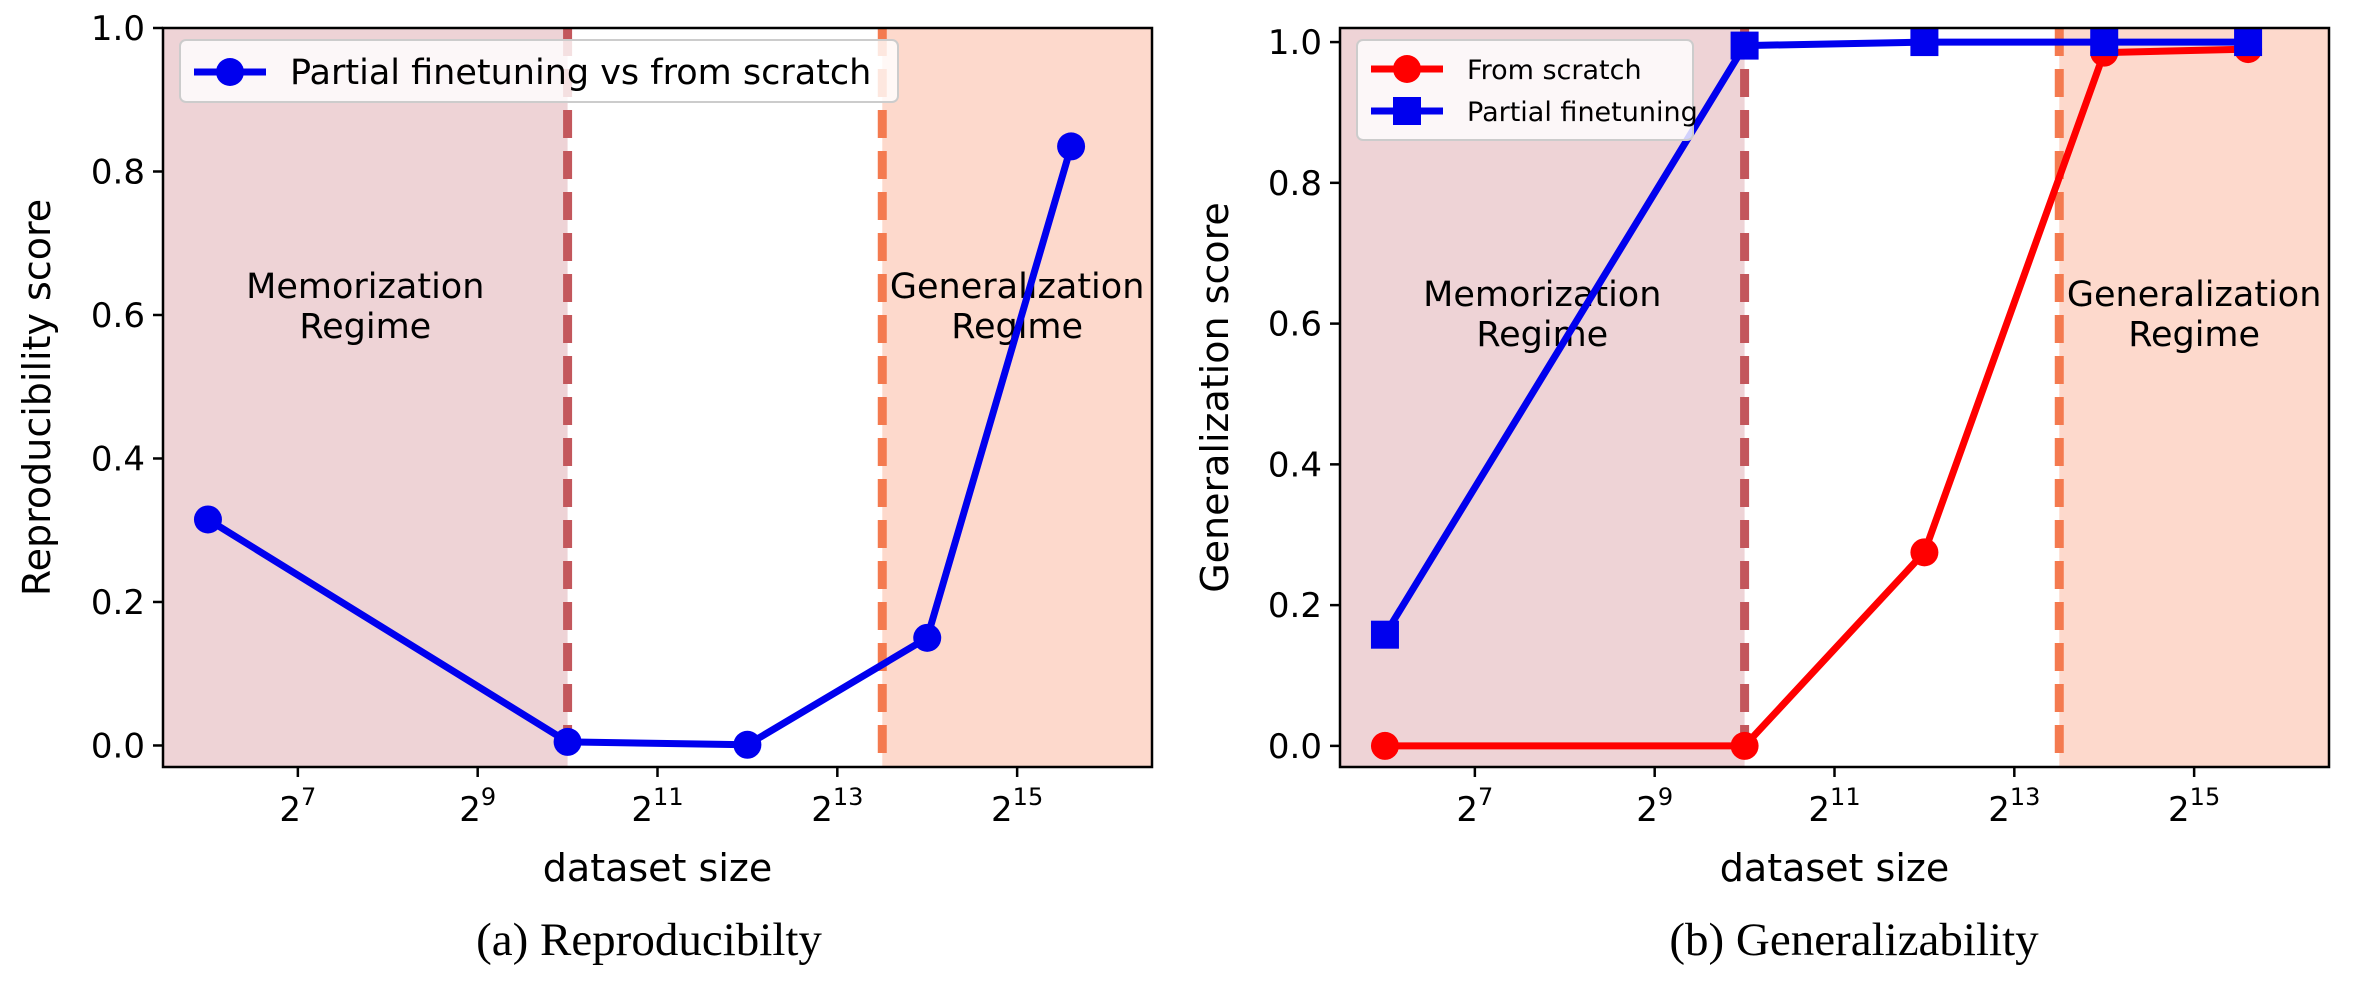 Image resolution: width=2359 pixels, height=997 pixels. Describe the element at coordinates (2194, 335) in the screenshot. I see `regime-label-generalization-line2: Regime` at that location.